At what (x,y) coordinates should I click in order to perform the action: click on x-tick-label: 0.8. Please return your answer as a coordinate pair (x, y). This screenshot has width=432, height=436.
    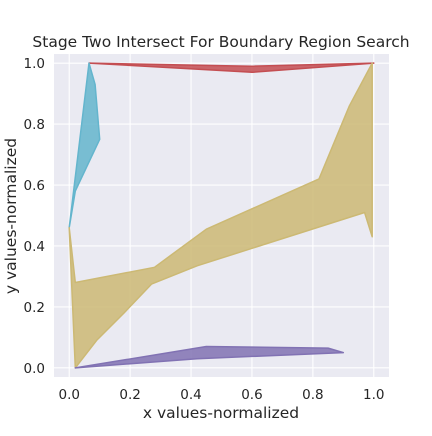
    Looking at the image, I should click on (312, 395).